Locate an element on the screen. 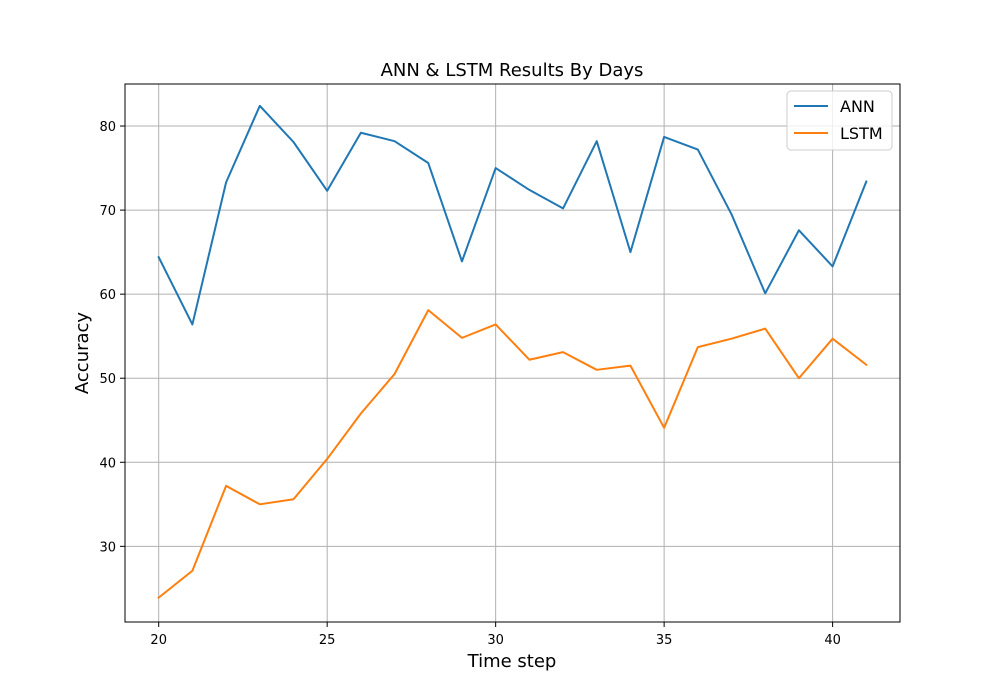 The height and width of the screenshot is (700, 1000). x-tick-label: 40 is located at coordinates (832, 640).